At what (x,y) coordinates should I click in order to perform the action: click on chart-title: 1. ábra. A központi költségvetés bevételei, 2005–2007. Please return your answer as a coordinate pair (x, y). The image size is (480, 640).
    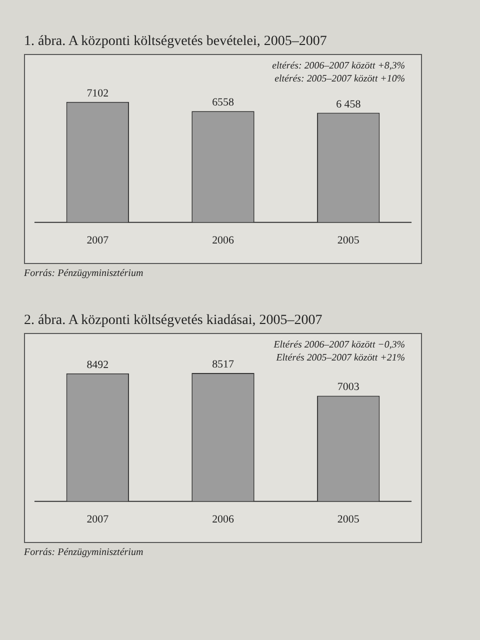
    Looking at the image, I should click on (176, 42).